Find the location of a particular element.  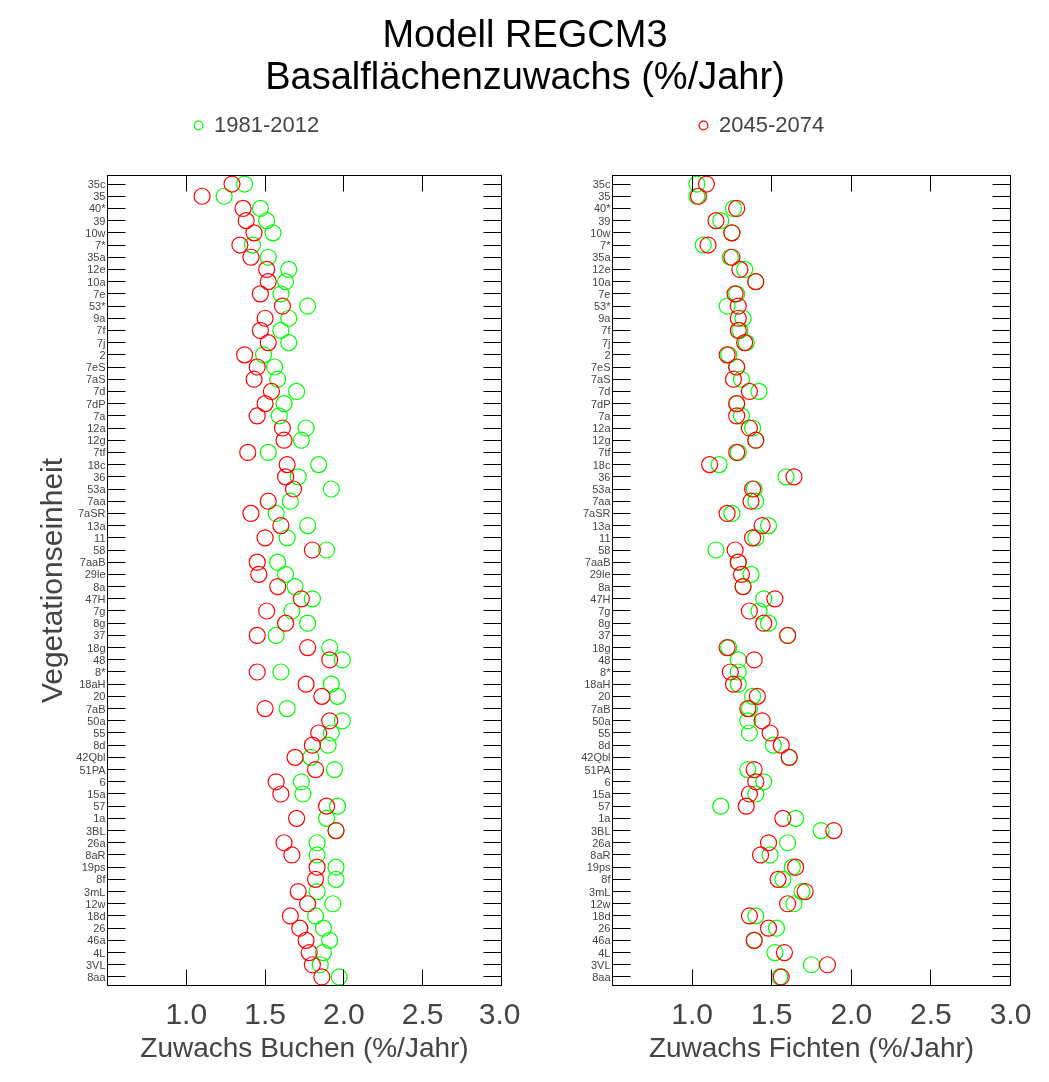

y-tick-label: 19ps is located at coordinates (93, 867).